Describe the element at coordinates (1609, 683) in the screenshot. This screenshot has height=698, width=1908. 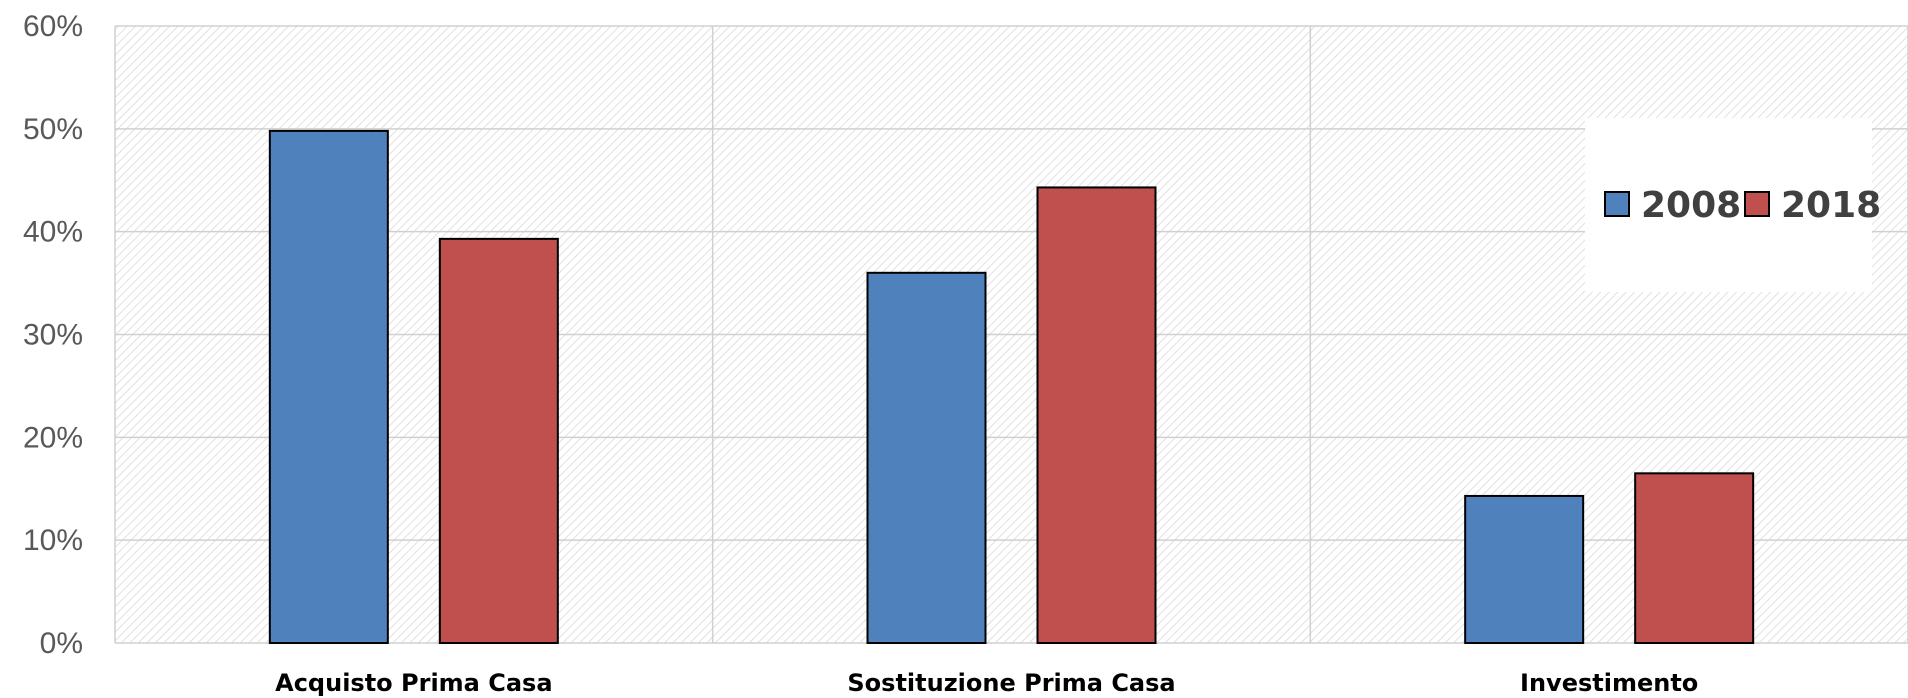
I see `x-tick-label: Investimento` at that location.